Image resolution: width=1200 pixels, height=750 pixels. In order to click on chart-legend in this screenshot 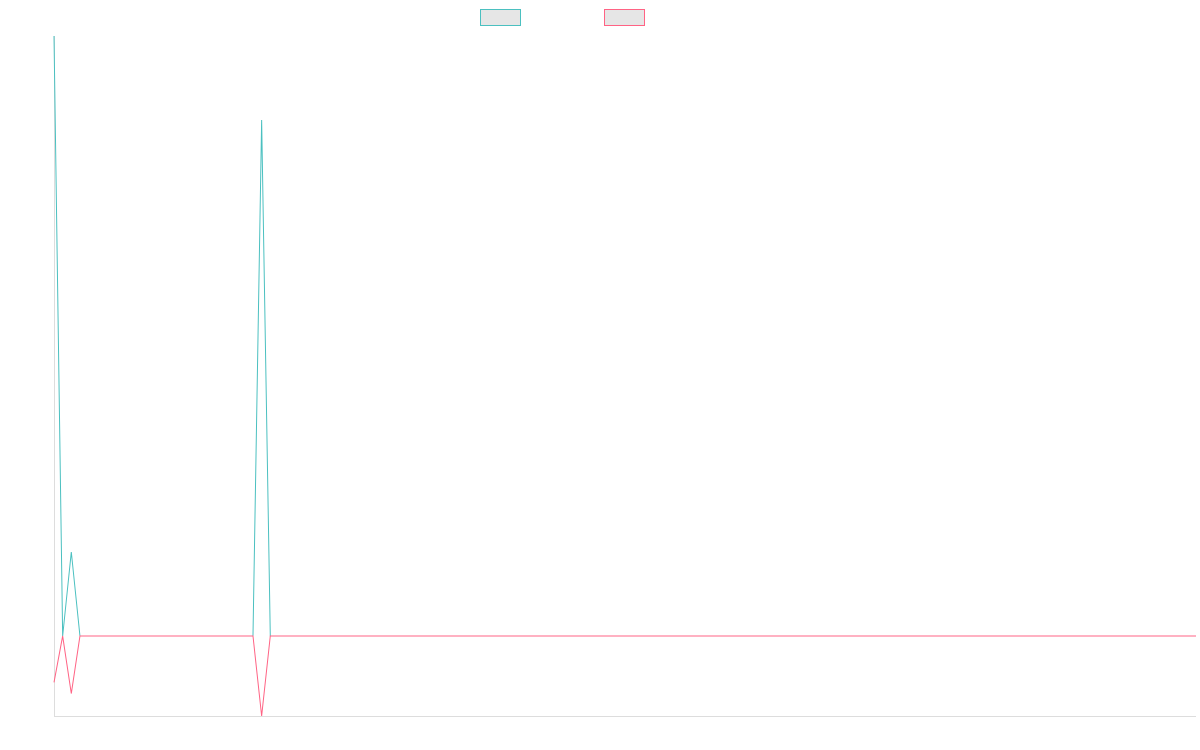, I will do `click(562, 17)`.